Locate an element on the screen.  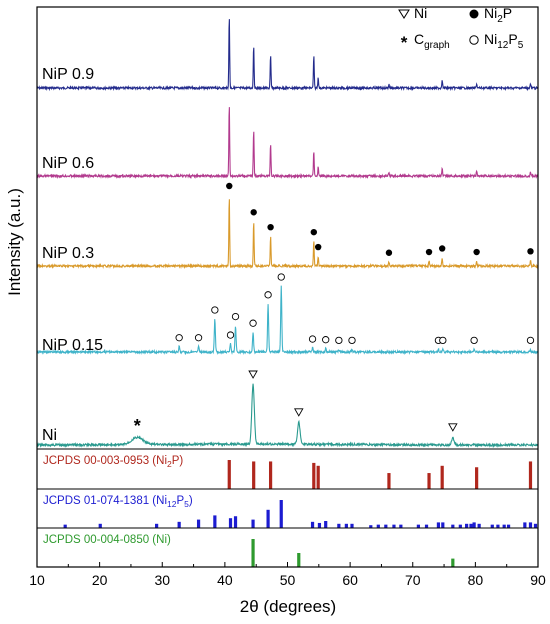
series-line-ni is located at coordinates (287, 416).